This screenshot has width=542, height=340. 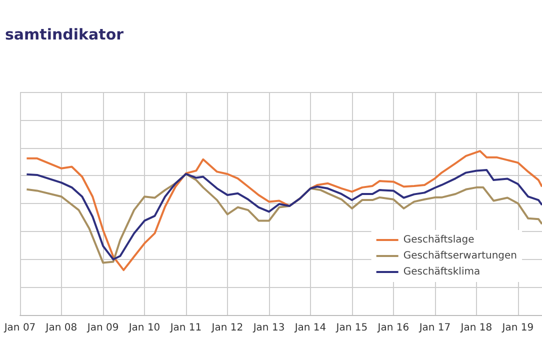 What do you see at coordinates (185, 328) in the screenshot?
I see `x-tick-label: Jan 11` at bounding box center [185, 328].